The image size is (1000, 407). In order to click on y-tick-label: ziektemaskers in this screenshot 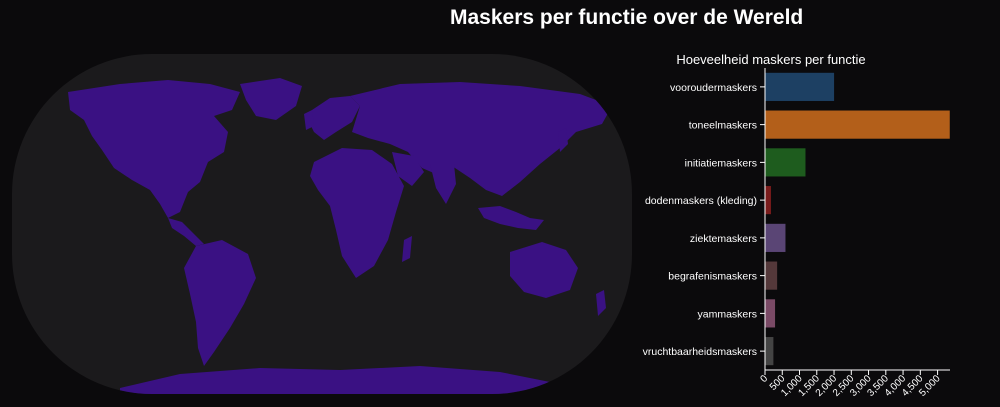, I will do `click(723, 239)`.